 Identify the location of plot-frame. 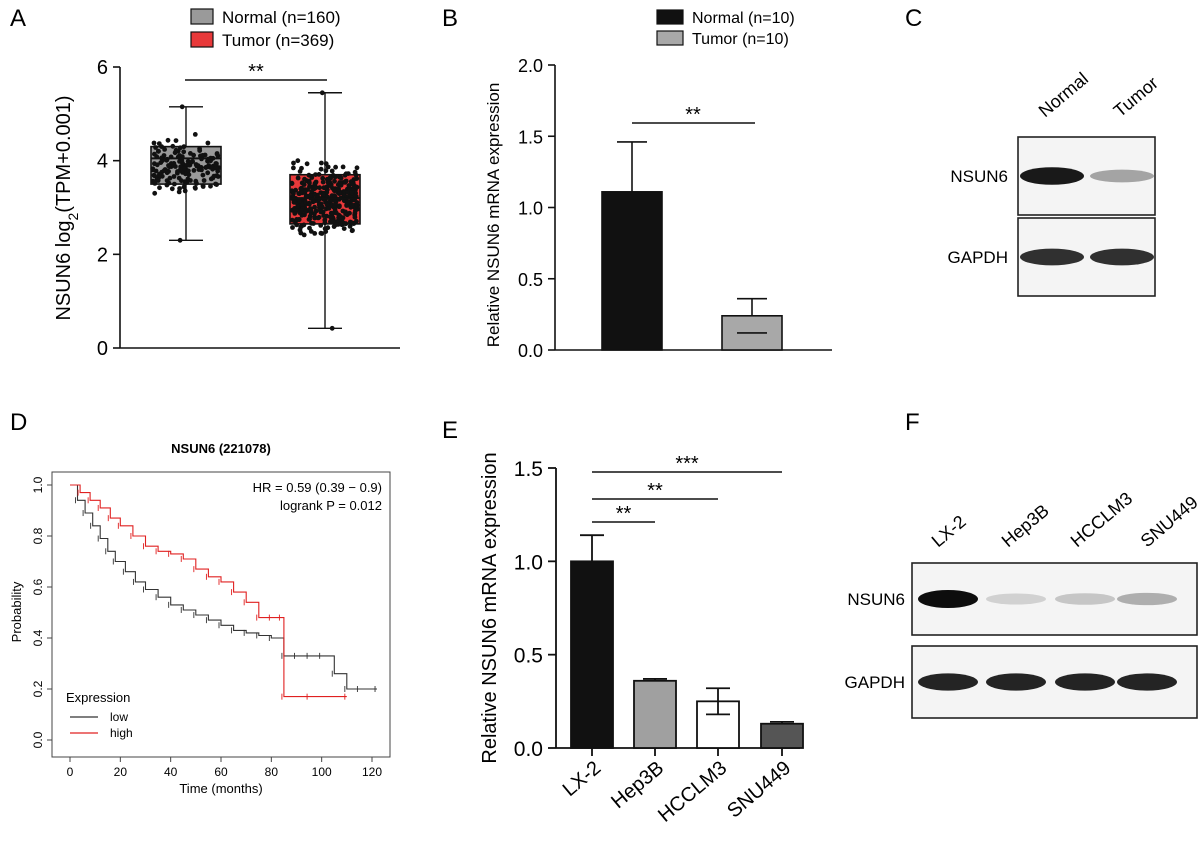
(221, 614).